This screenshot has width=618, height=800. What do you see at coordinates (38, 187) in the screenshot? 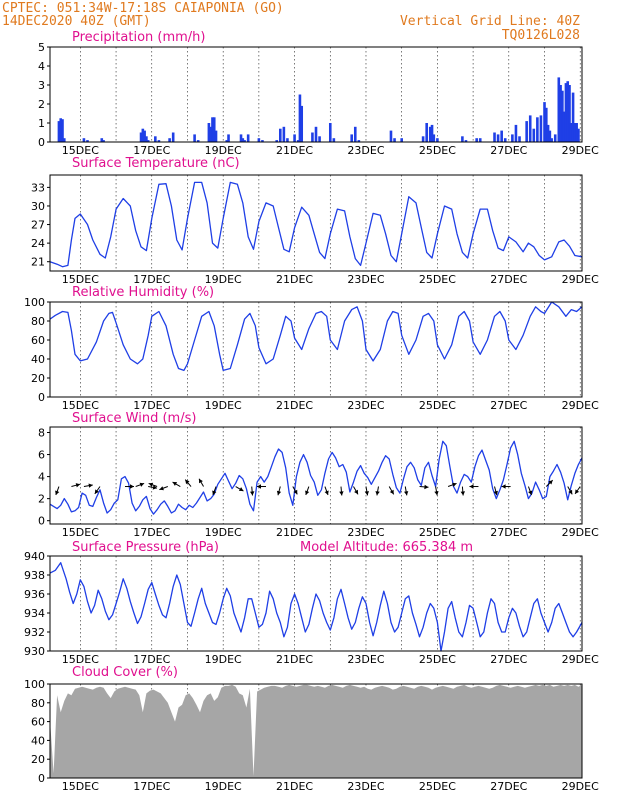
I see `y-tick-label: 33` at bounding box center [38, 187].